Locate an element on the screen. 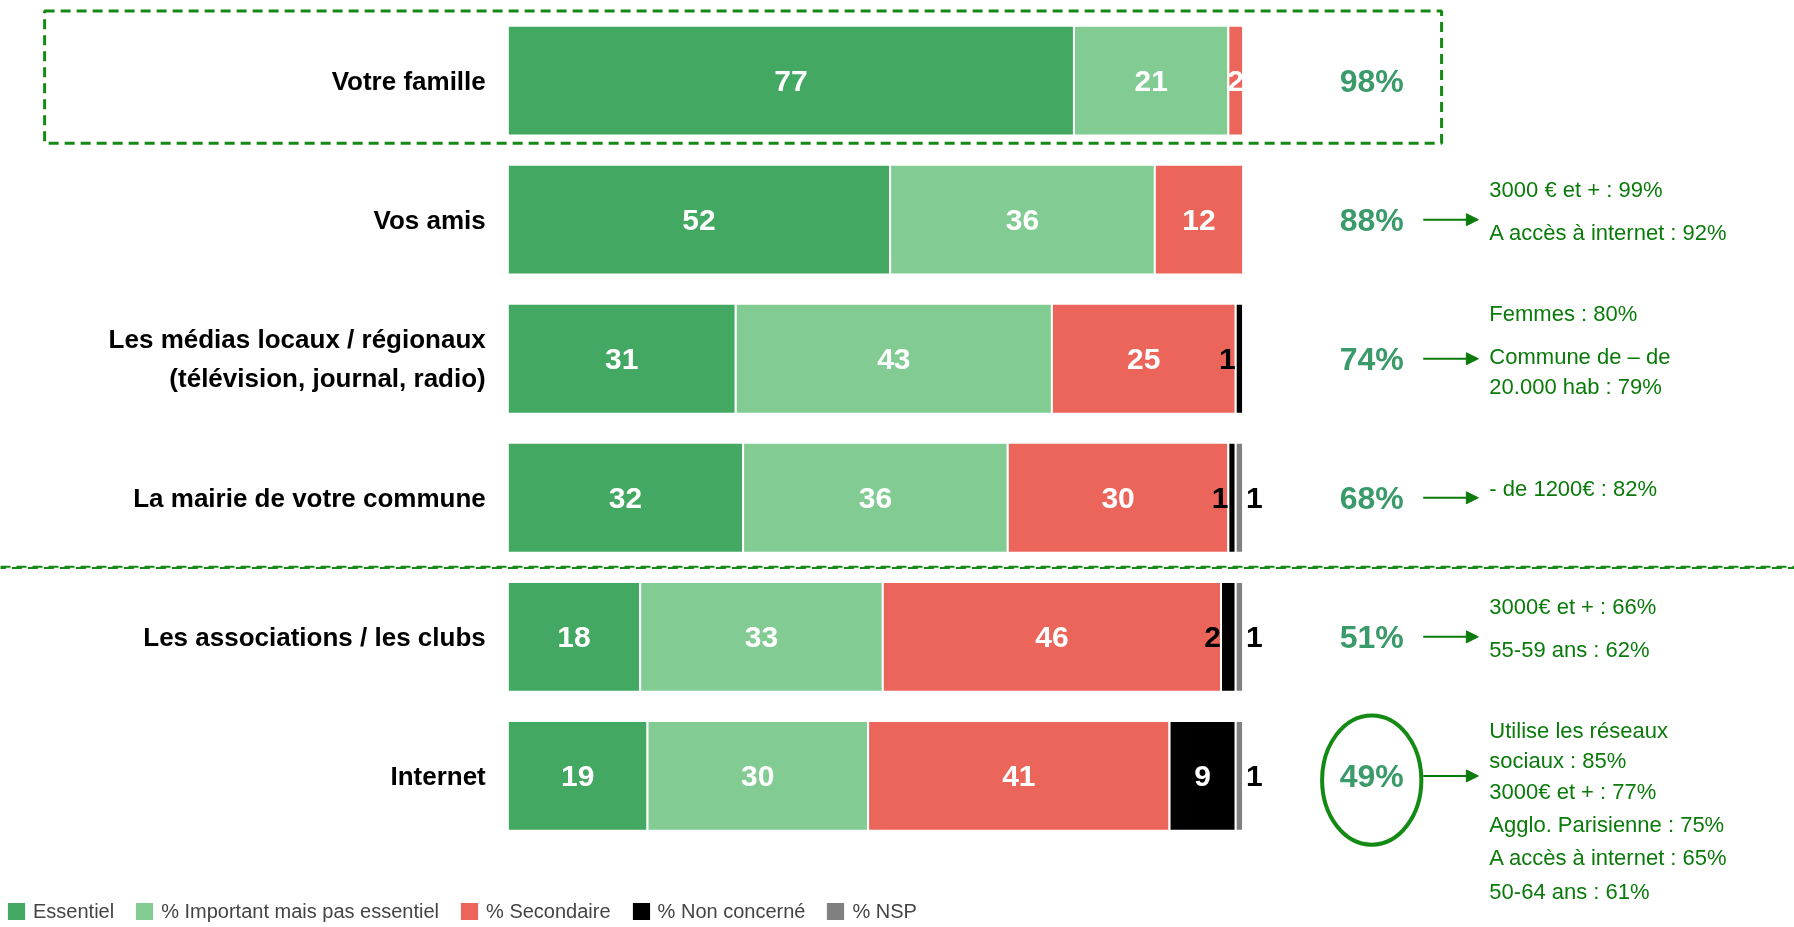 The image size is (1794, 927). data-label: 21 is located at coordinates (1151, 80).